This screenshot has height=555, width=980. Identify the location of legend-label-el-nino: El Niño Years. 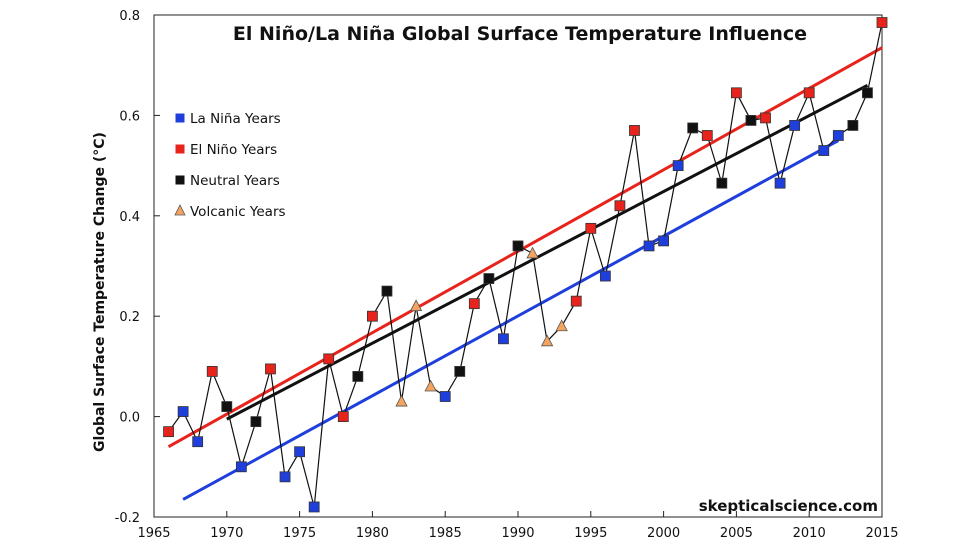
(233, 150).